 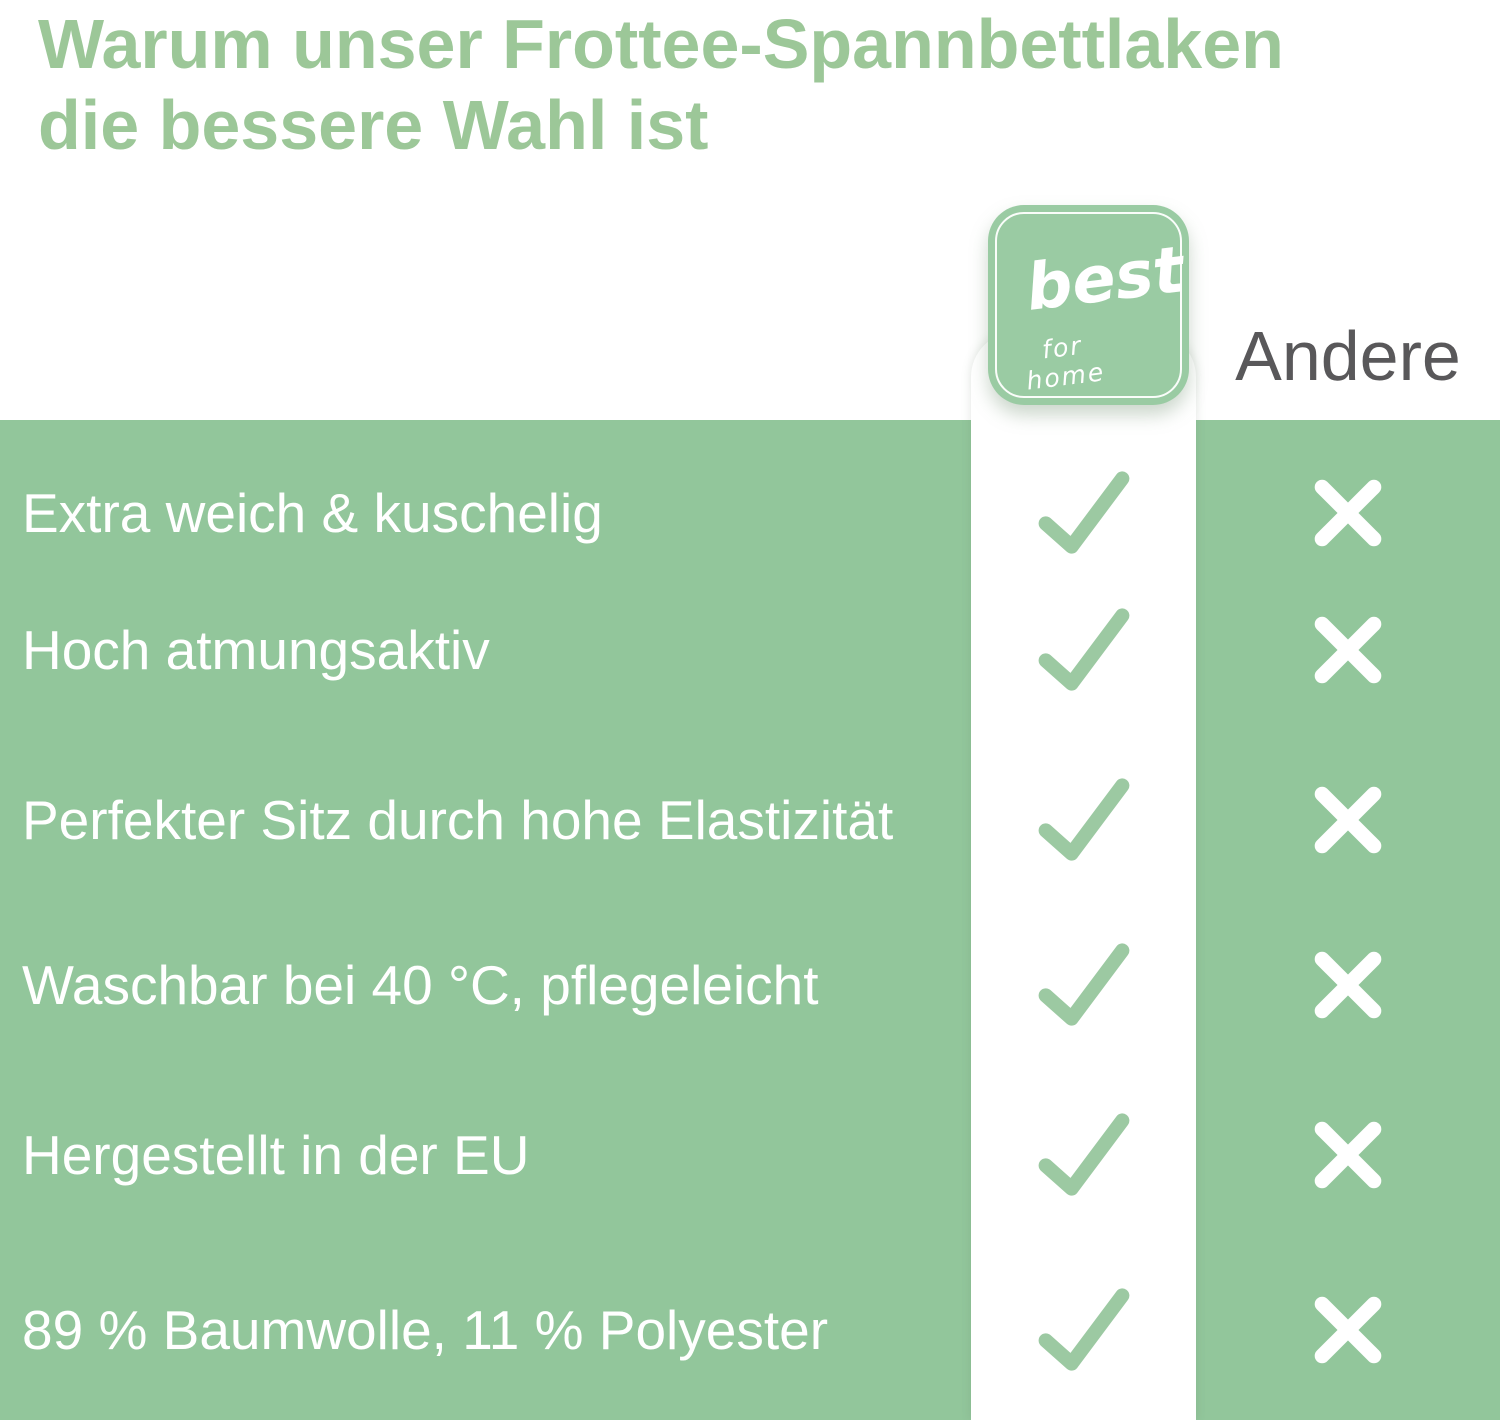 What do you see at coordinates (425, 1330) in the screenshot?
I see `feature-label: 89 % Baumwolle, 11 % Polyester` at bounding box center [425, 1330].